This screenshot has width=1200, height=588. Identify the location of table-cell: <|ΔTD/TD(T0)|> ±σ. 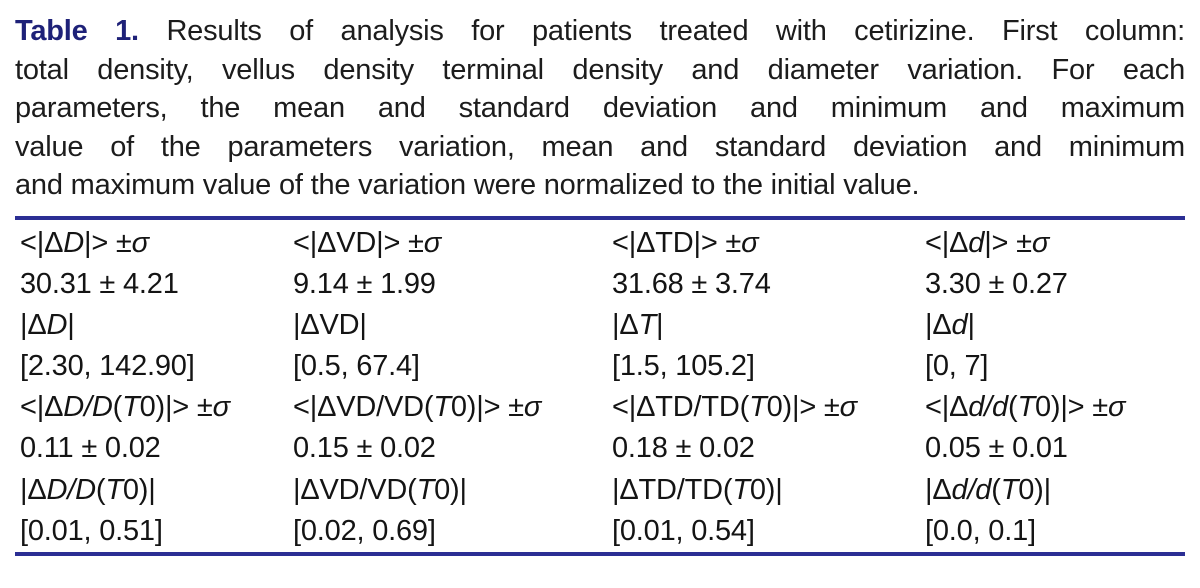
(768, 407).